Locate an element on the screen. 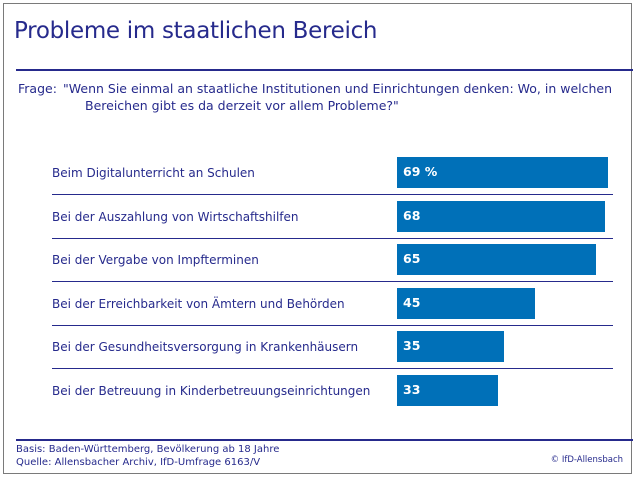 The image size is (637, 479). bar: 68 is located at coordinates (501, 216).